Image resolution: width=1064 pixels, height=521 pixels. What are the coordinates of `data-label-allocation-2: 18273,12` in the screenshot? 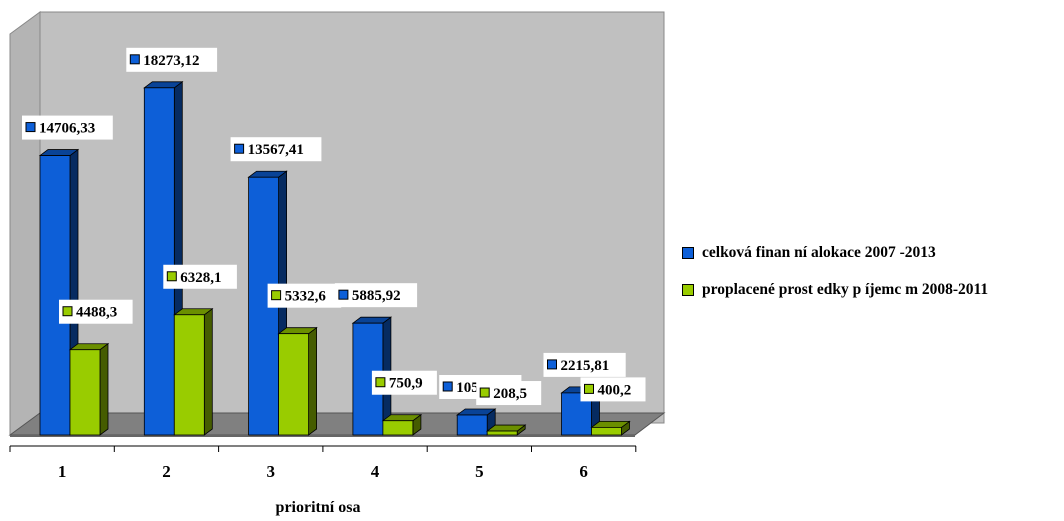 It's located at (172, 59).